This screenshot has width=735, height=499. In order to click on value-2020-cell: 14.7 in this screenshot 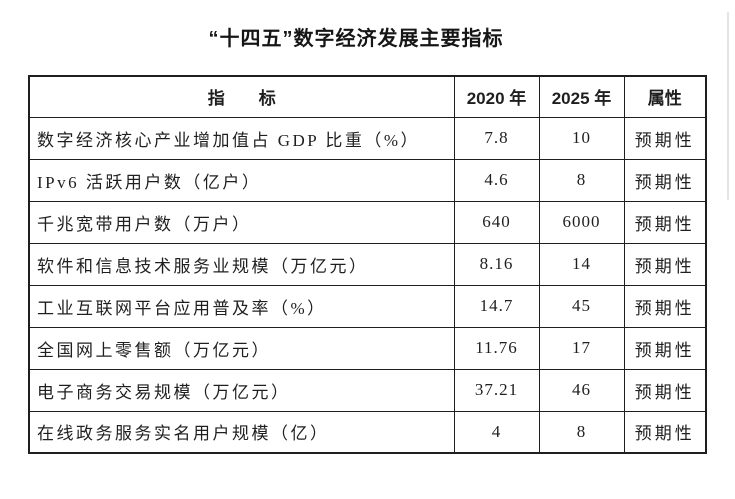, I will do `click(496, 306)`.